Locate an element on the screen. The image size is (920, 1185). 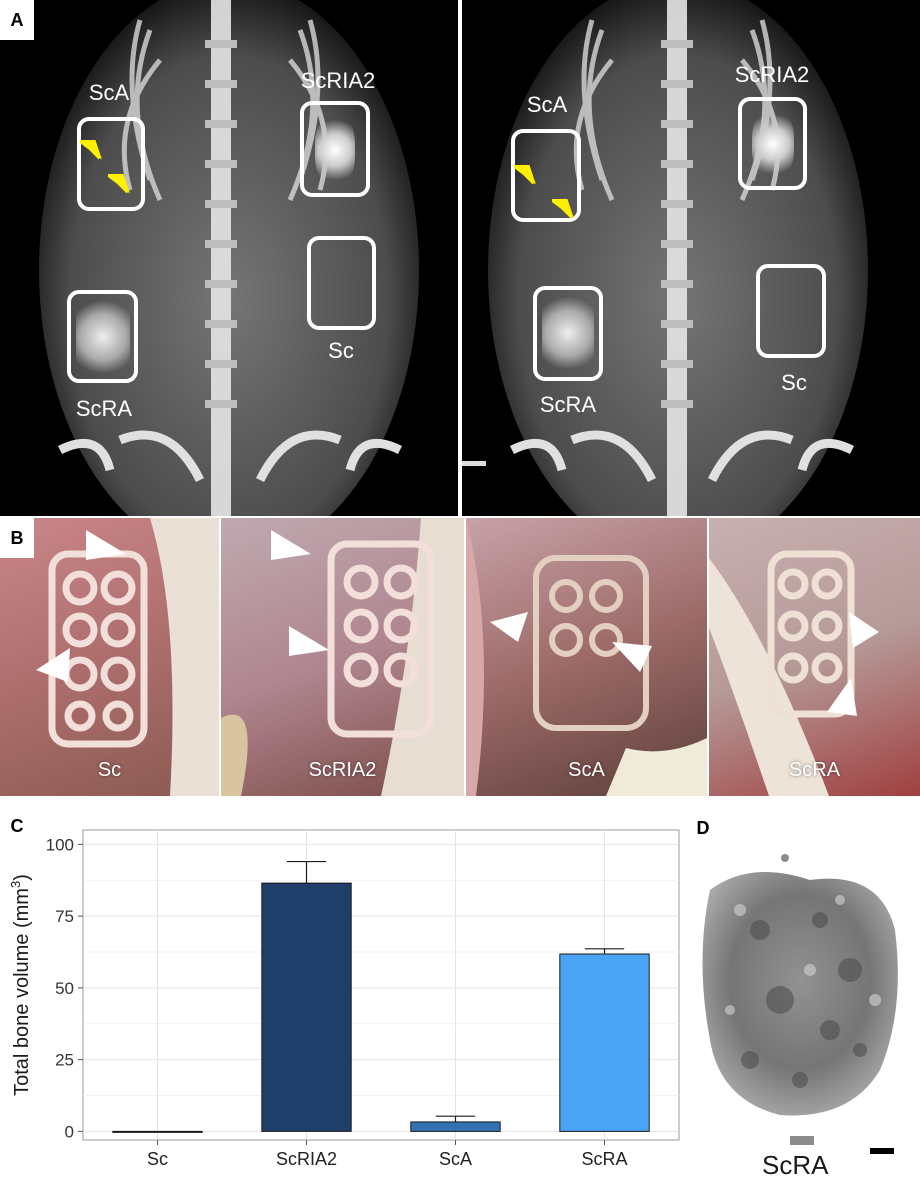
x-tick-label: ScRIA2 is located at coordinates (306, 1159).